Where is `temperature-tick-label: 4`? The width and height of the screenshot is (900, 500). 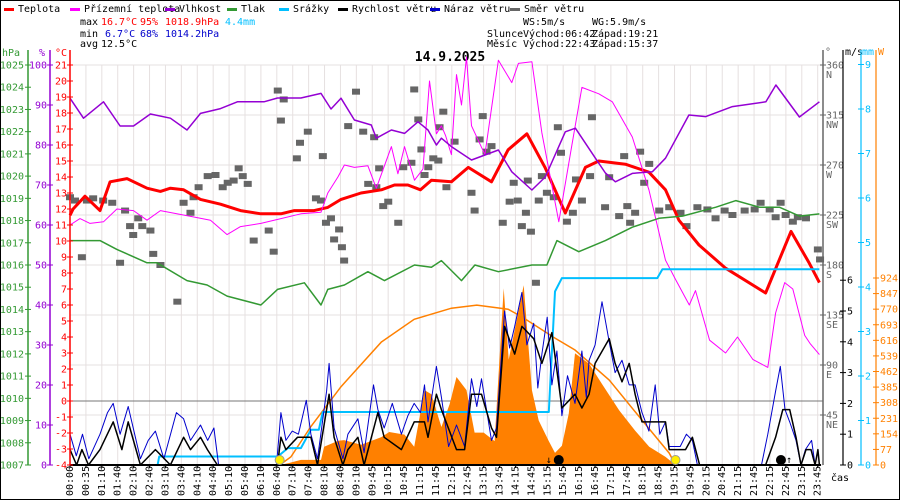 temperature-tick-label: 4 is located at coordinates (64, 338).